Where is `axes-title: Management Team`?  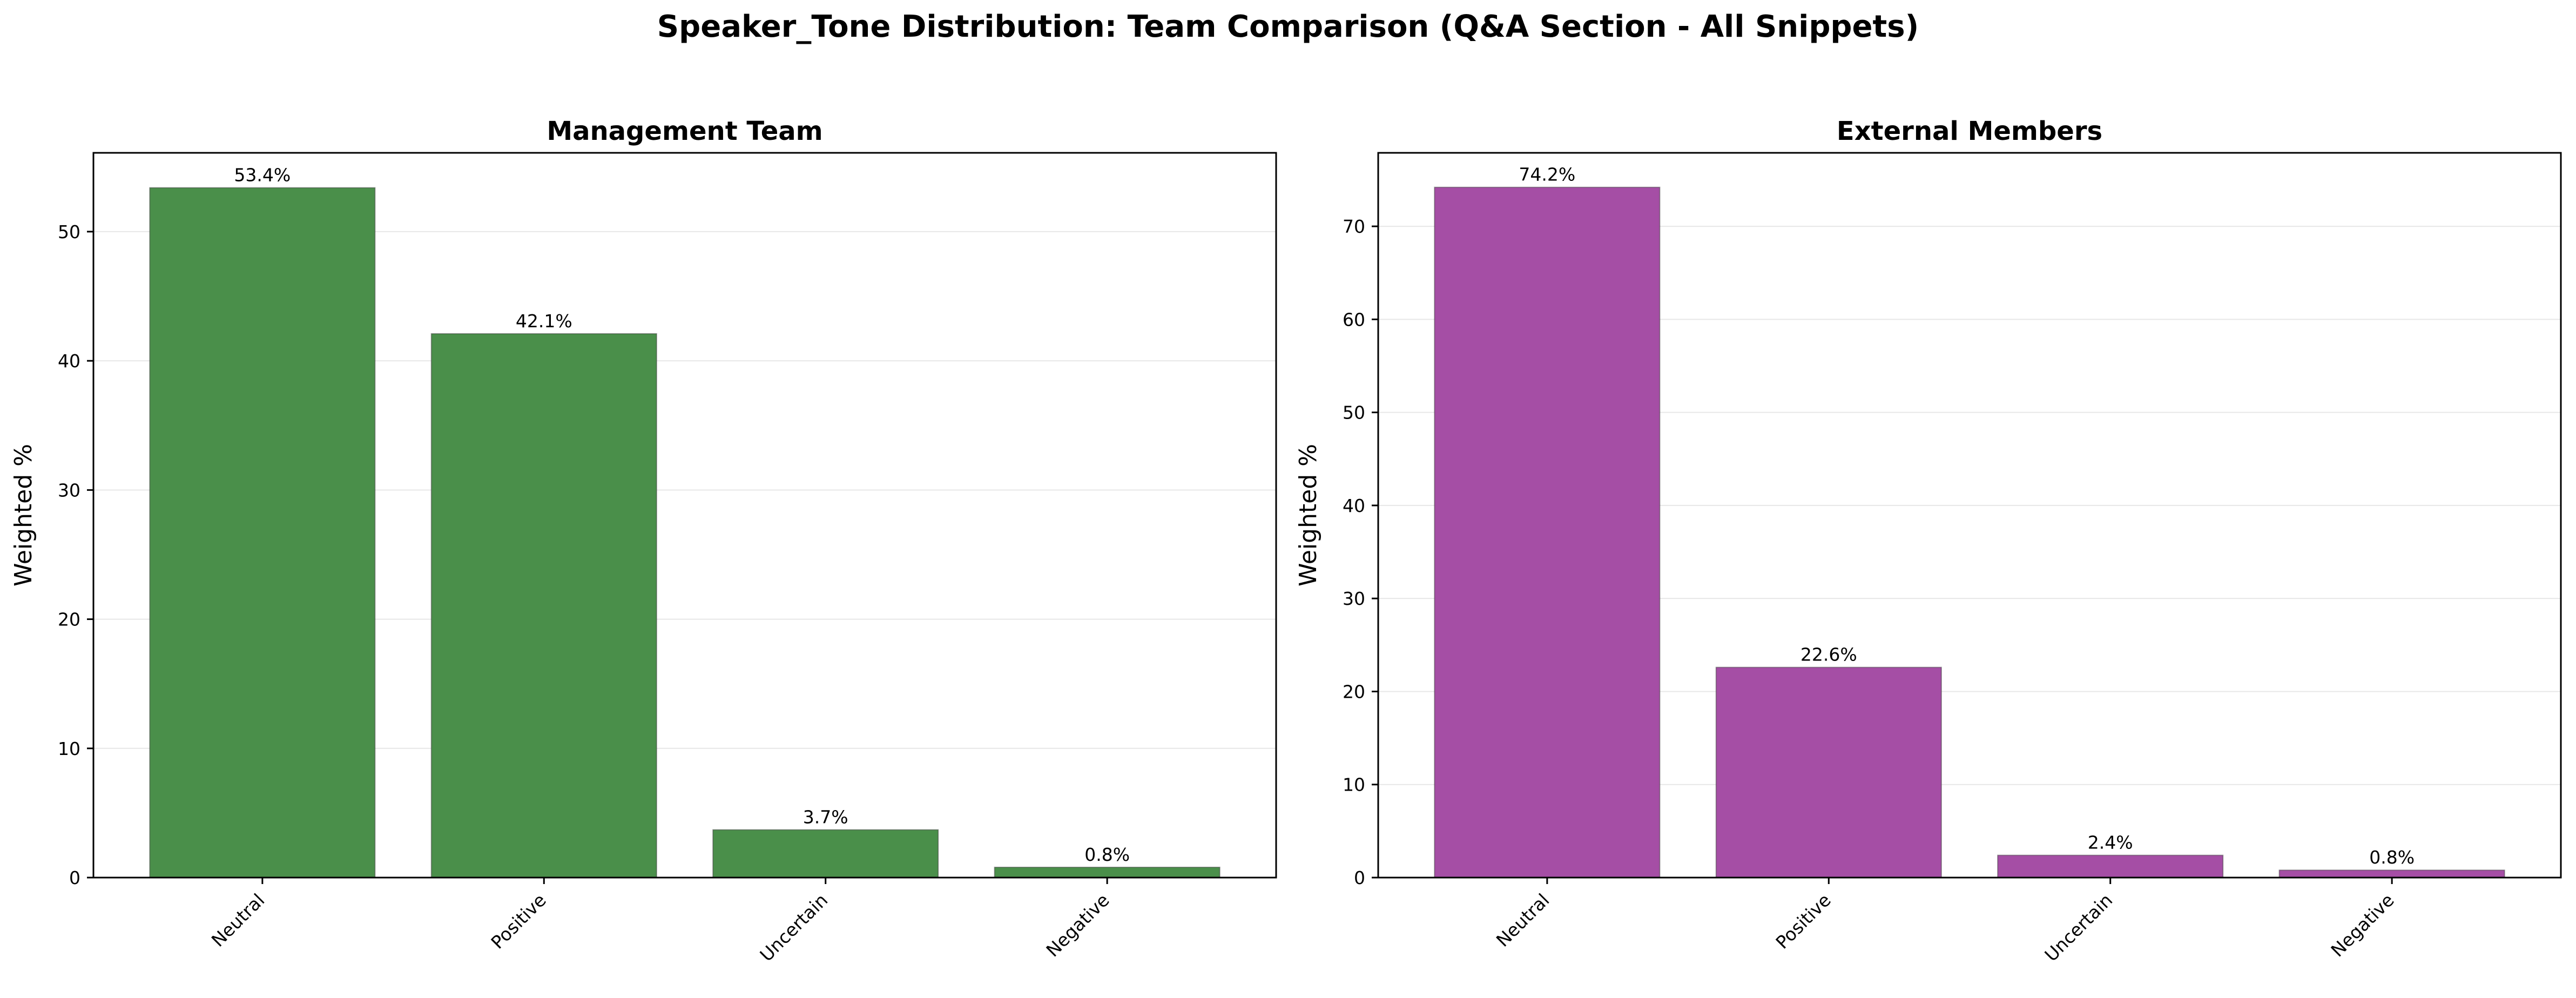
axes-title: Management Team is located at coordinates (684, 131).